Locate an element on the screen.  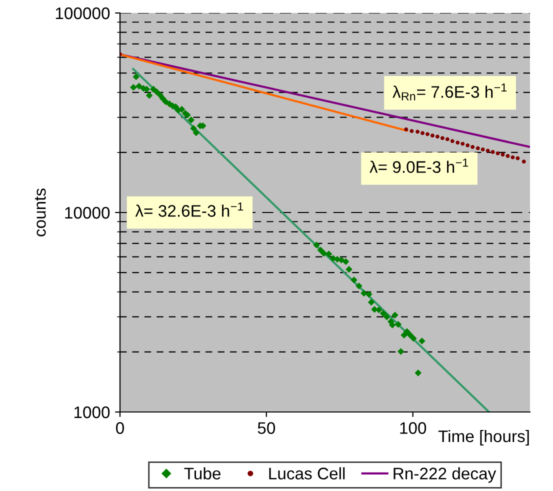
x-tick-label: 100 is located at coordinates (413, 428).